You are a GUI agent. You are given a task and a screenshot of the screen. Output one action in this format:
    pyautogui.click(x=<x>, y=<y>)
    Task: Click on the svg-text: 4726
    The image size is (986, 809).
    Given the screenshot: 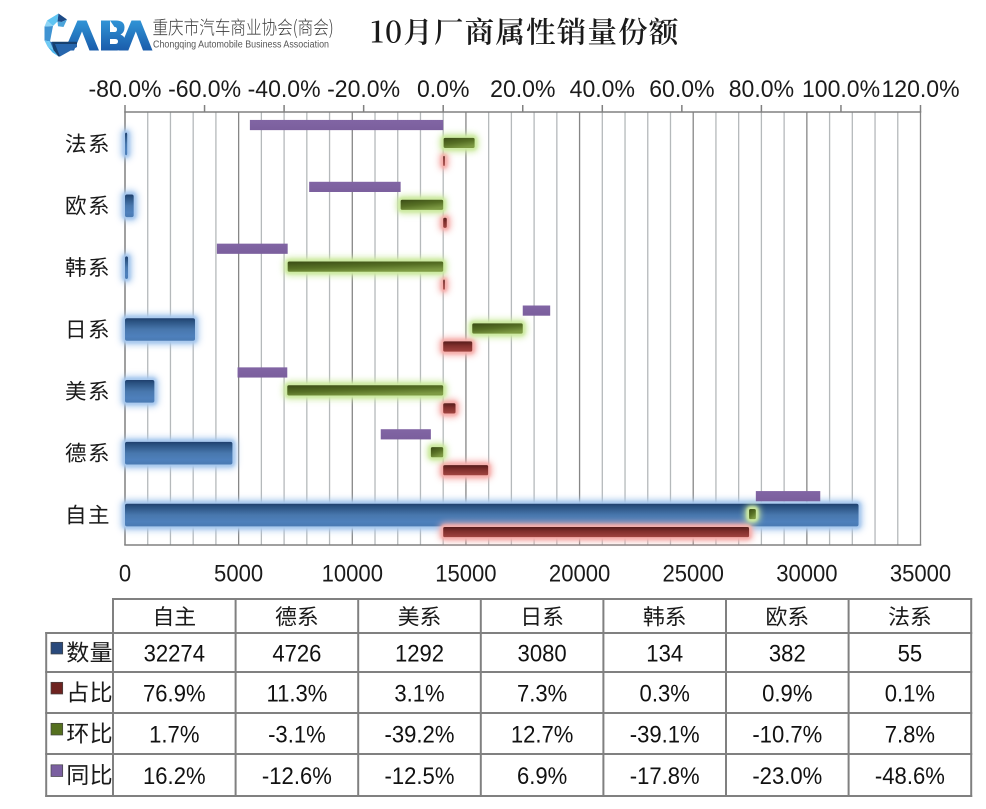 What is the action you would take?
    pyautogui.click(x=296, y=653)
    